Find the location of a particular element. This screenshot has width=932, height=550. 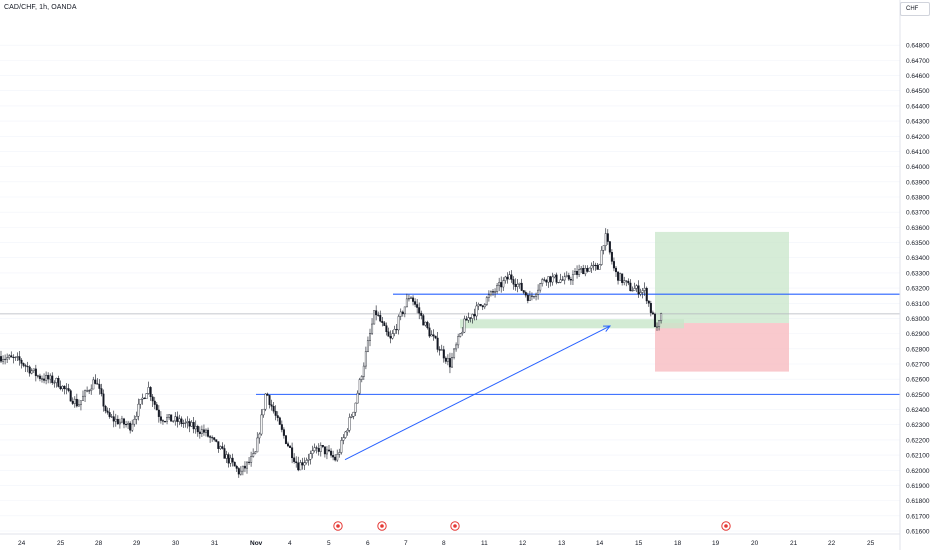

price-tick-label: 0.61900 is located at coordinates (918, 486).